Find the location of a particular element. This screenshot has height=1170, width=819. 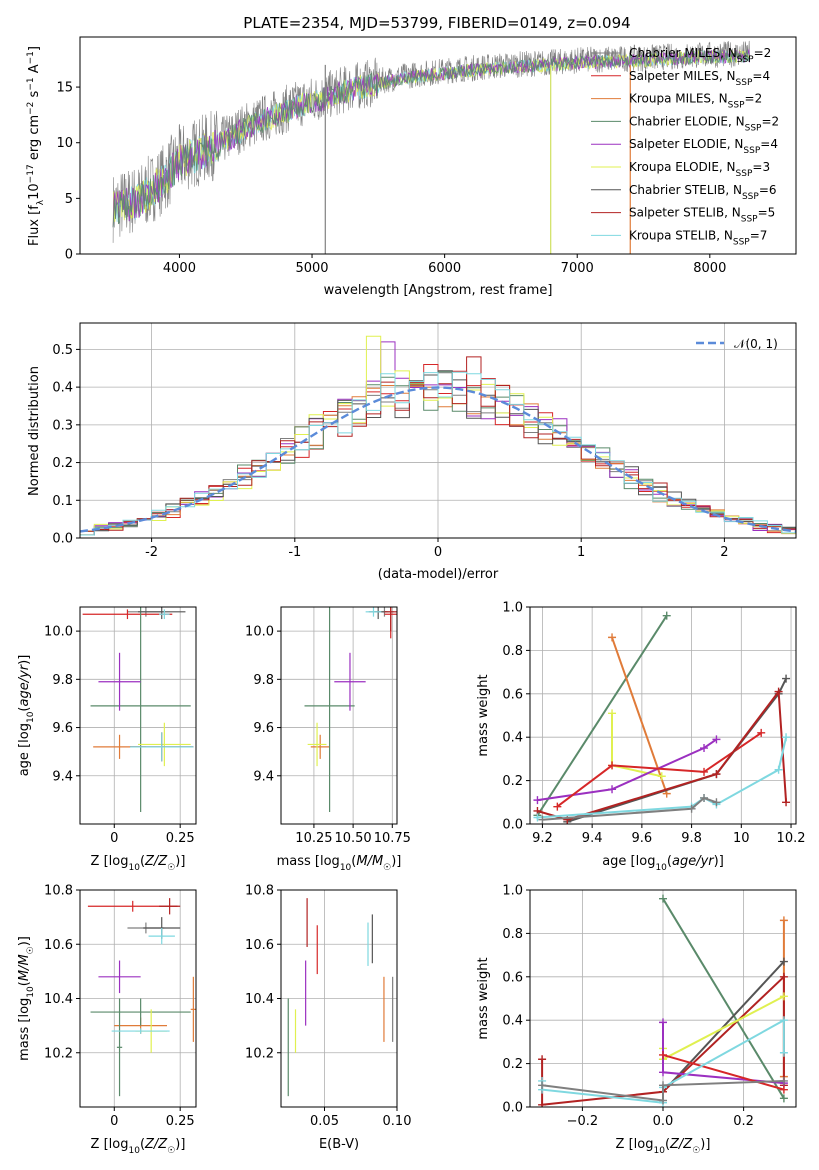

x-tick-label: 0.10 is located at coordinates (397, 1121).